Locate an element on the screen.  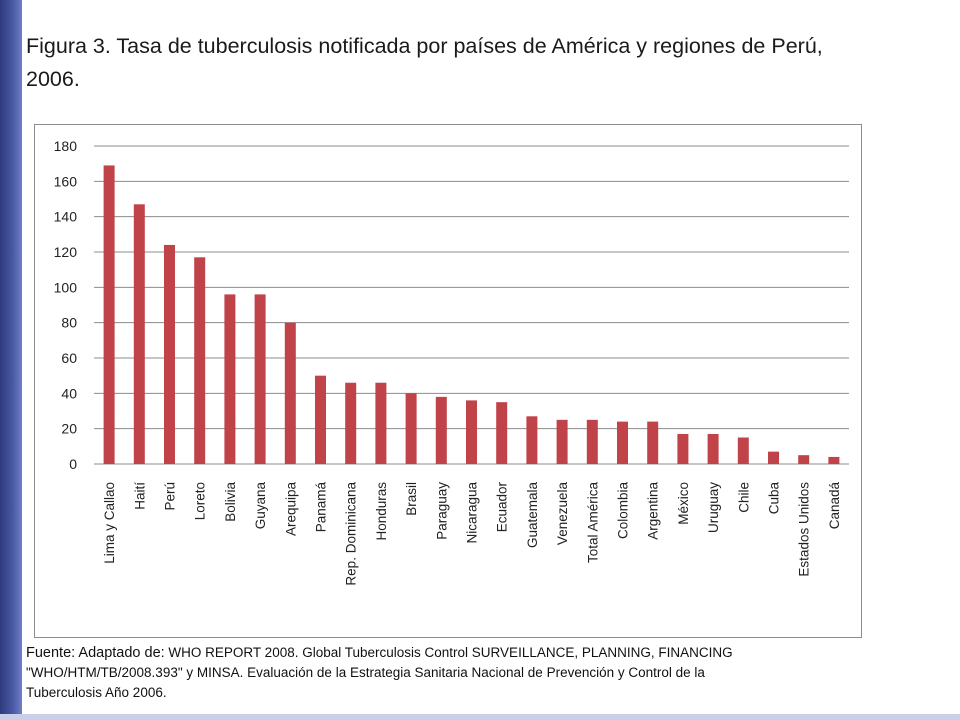
x-tick-label: Rep. Dominicana is located at coordinates (351, 534).